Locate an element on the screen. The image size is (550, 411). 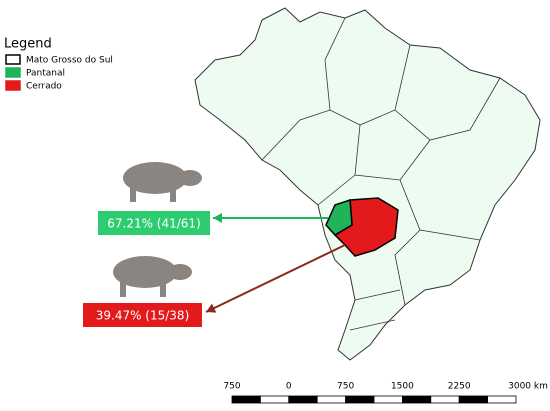
scale-label: 3000 km is located at coordinates (528, 387).